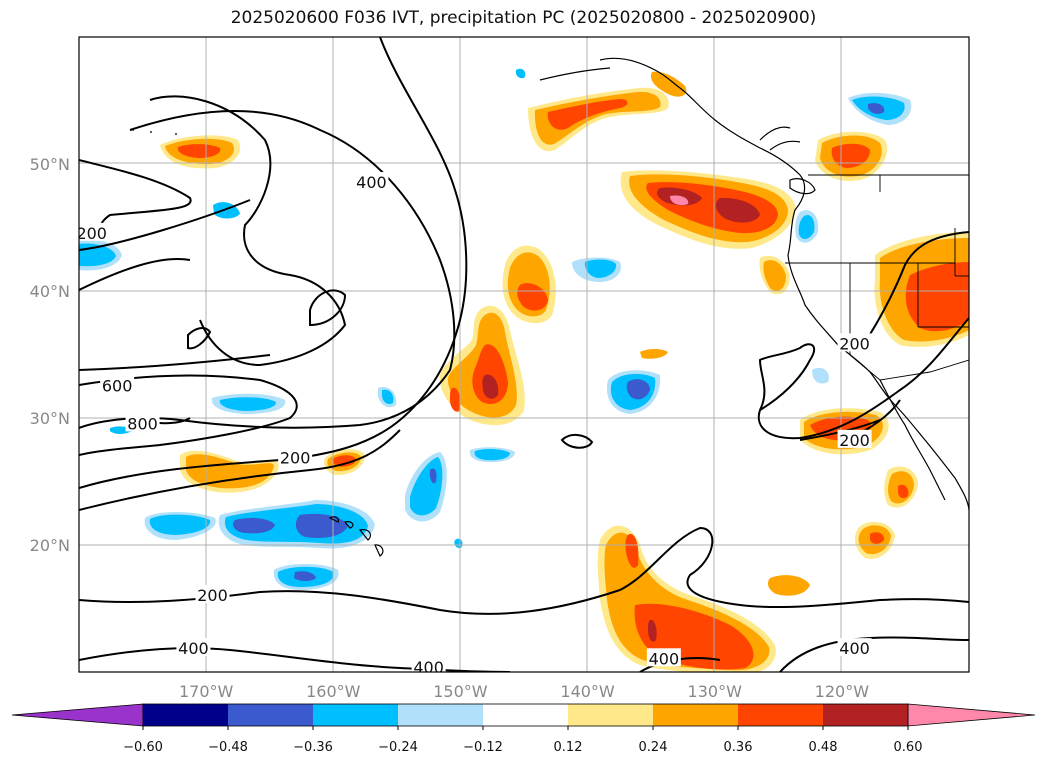 This screenshot has width=1047, height=765. Describe the element at coordinates (199, 338) in the screenshot. I see `contour-closed-small2` at that location.